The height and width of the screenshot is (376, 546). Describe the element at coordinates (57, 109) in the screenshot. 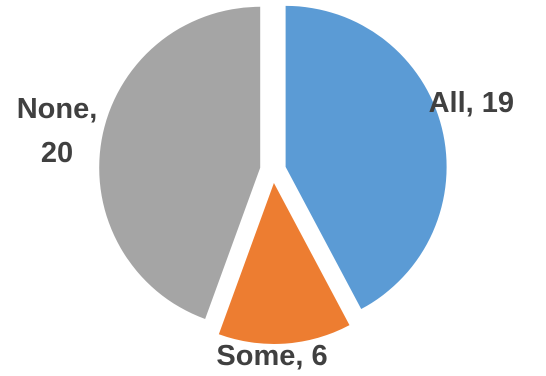

I see `slice-label-none-line1: None,` at that location.